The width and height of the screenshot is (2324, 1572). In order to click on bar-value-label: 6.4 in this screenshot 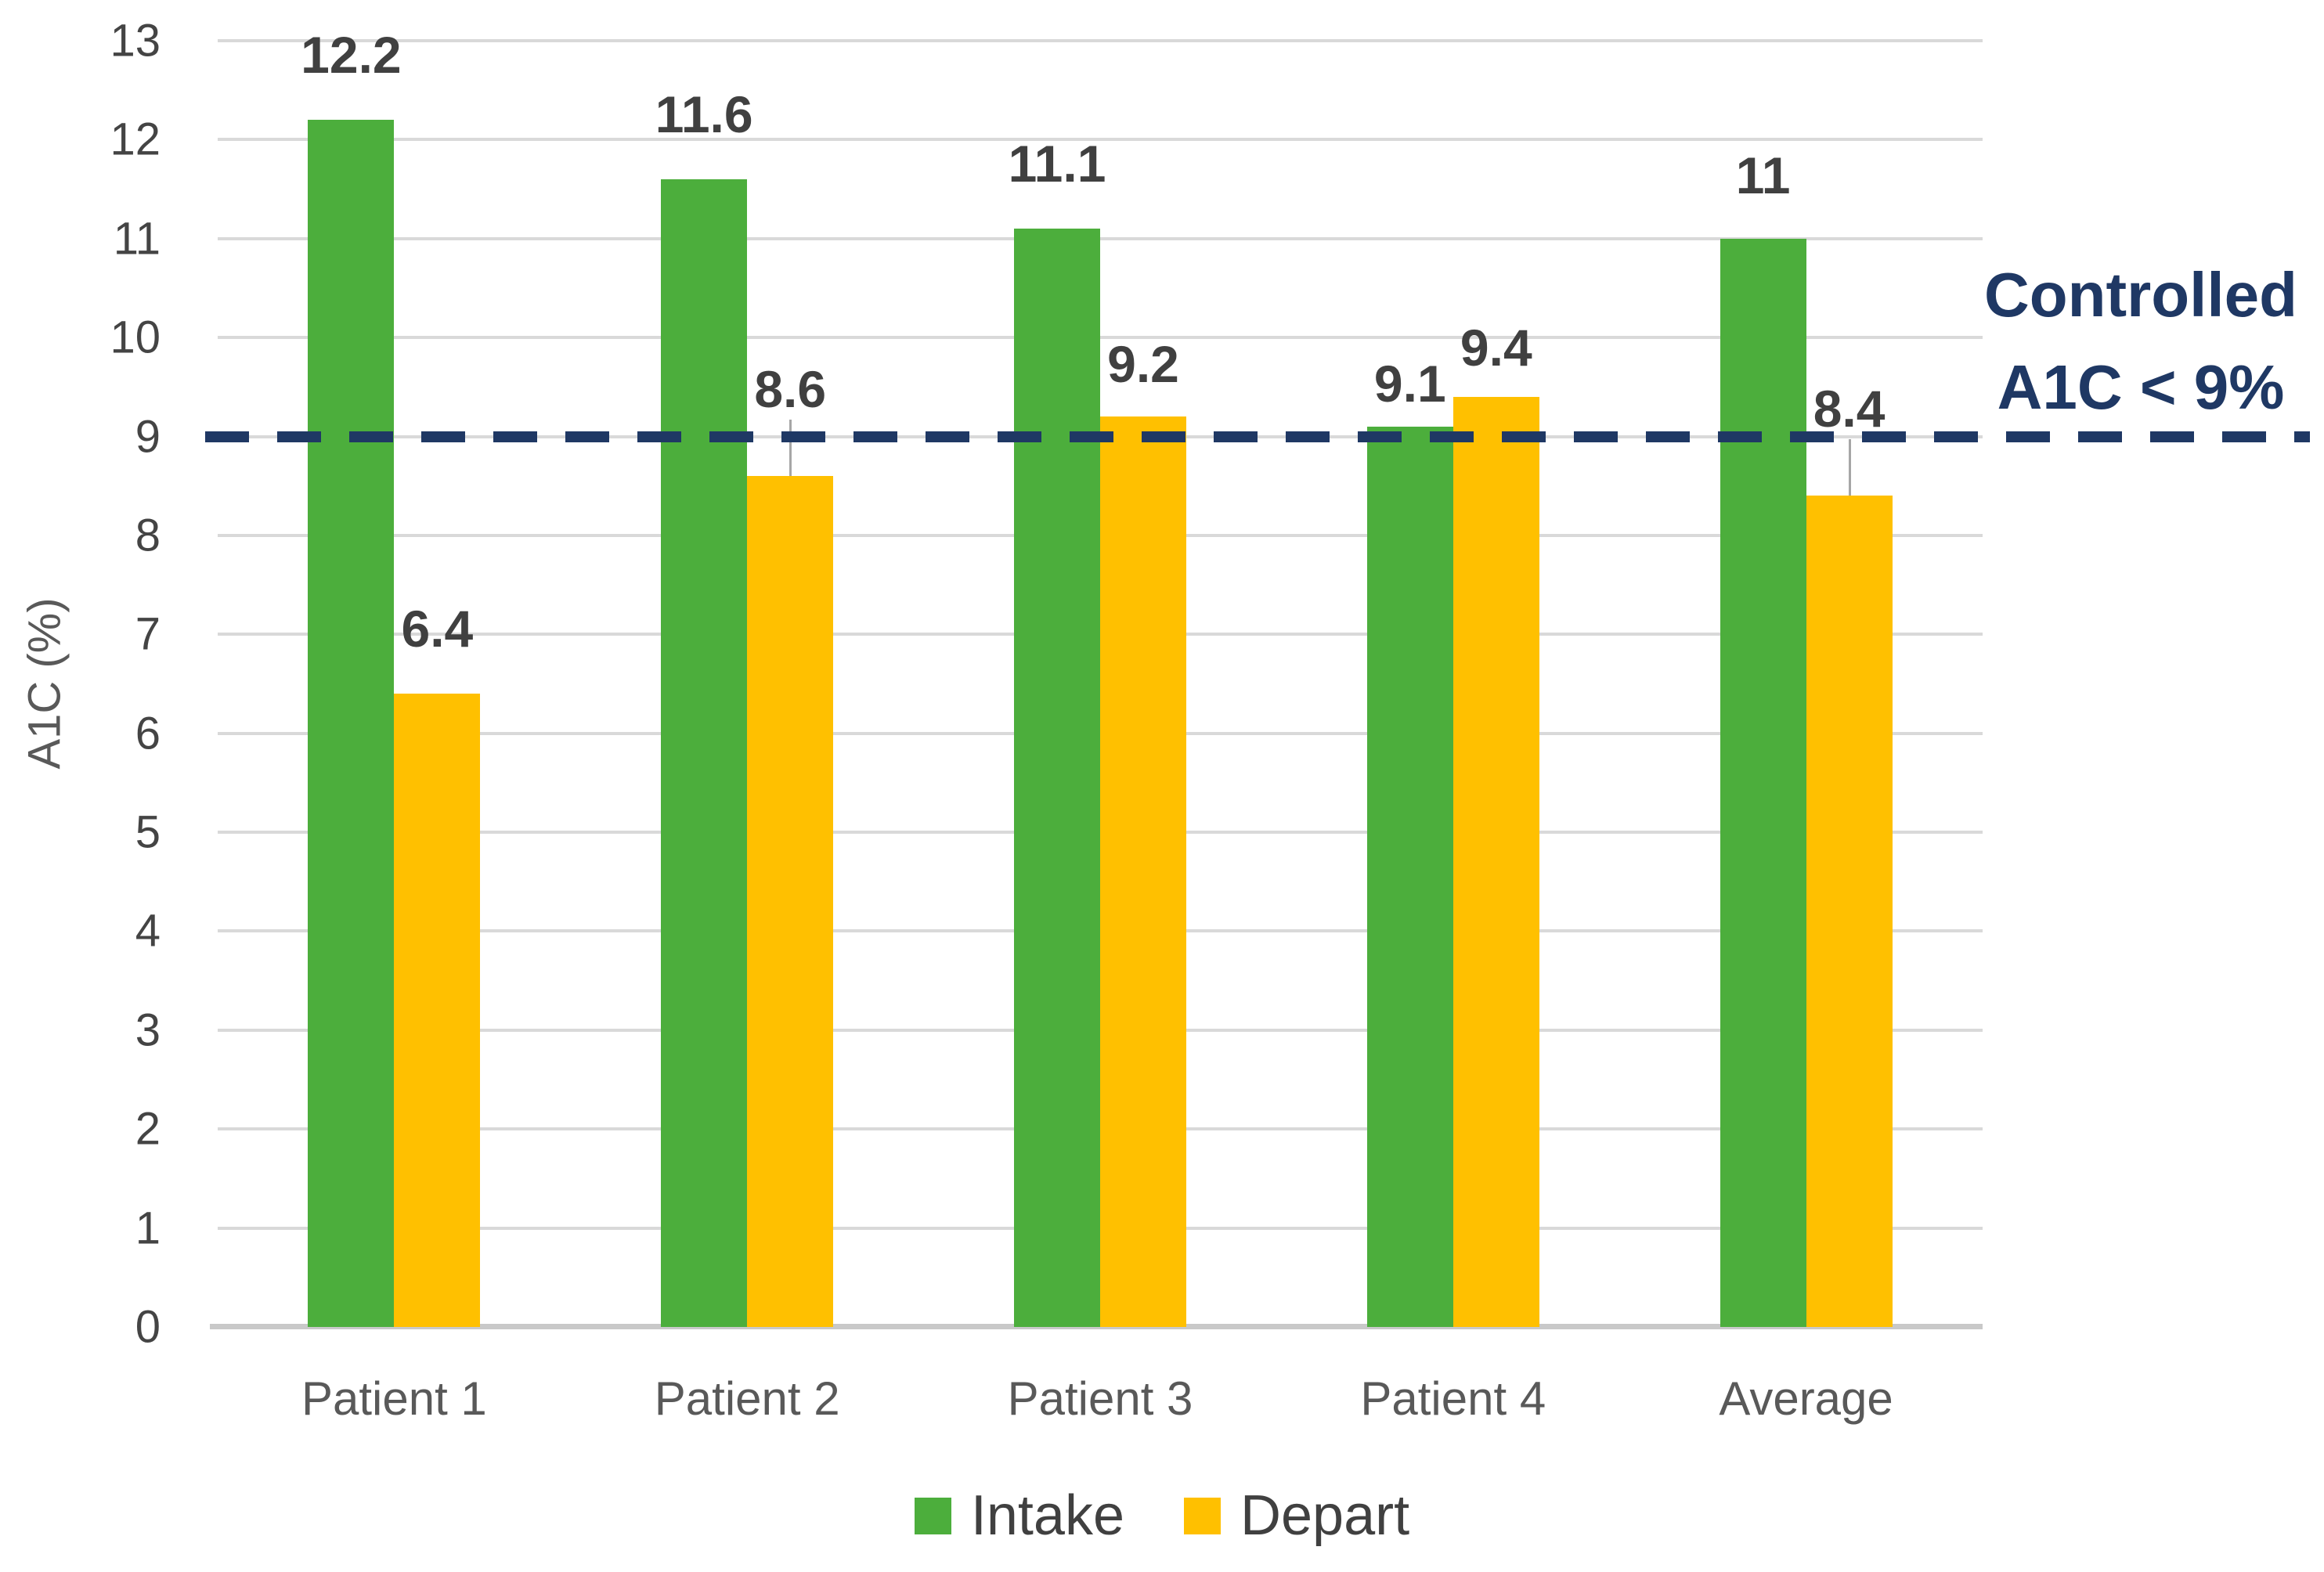, I will do `click(437, 629)`.